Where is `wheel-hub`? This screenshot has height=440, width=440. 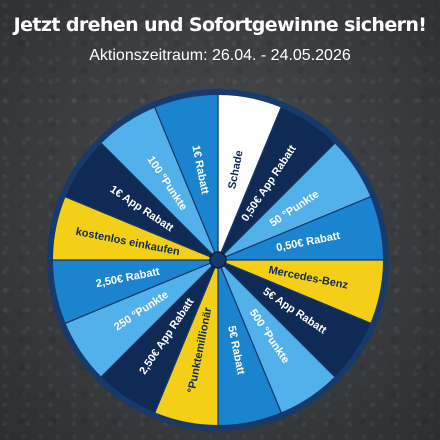 wheel-hub is located at coordinates (218, 260).